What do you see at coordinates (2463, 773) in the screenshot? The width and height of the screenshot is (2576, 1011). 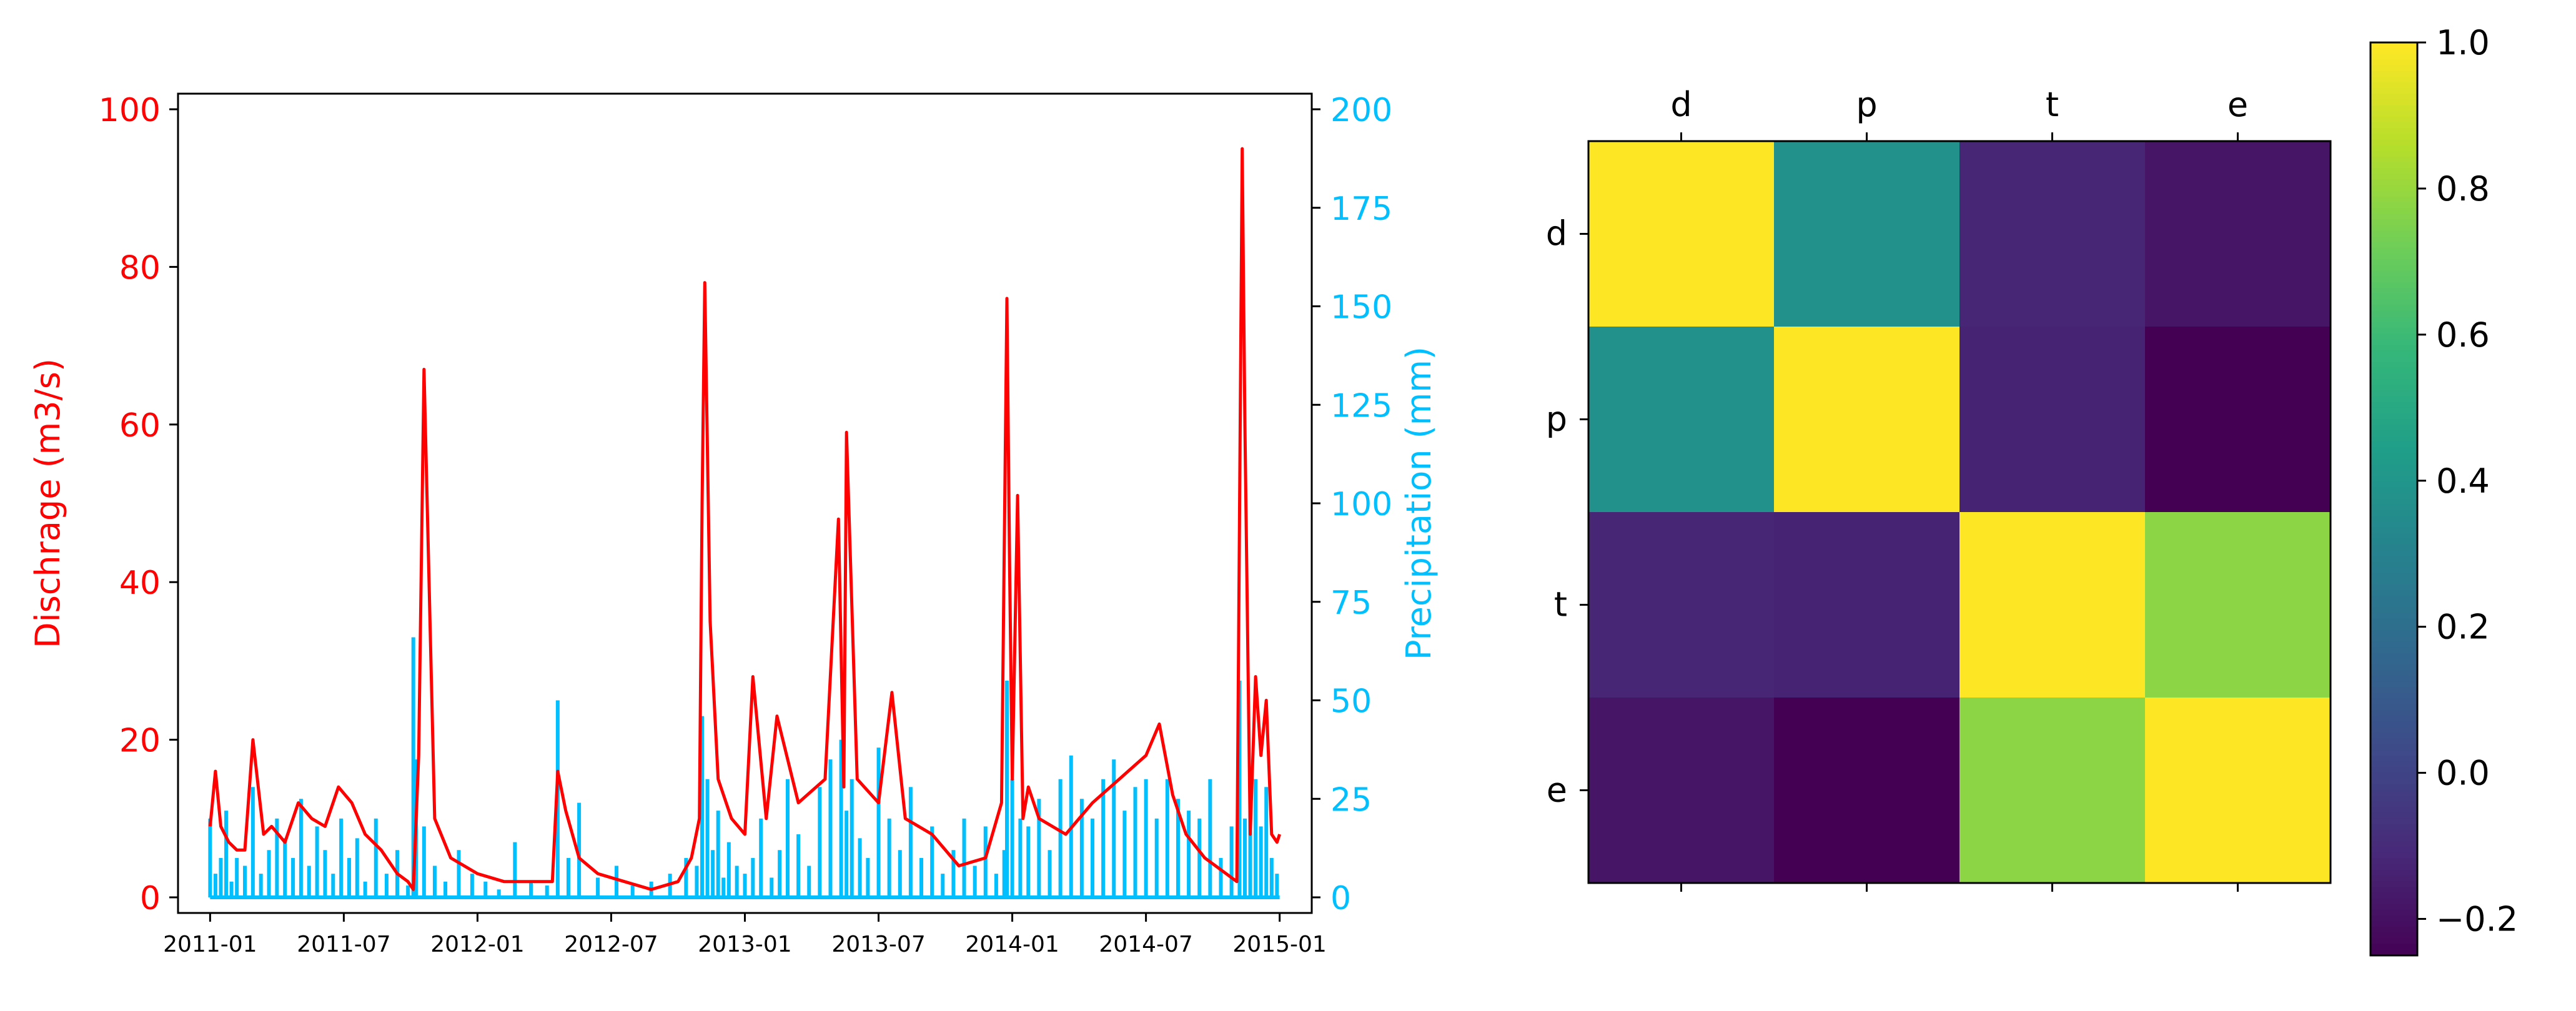 I see `colorbar-tick-label: 0.0` at bounding box center [2463, 773].